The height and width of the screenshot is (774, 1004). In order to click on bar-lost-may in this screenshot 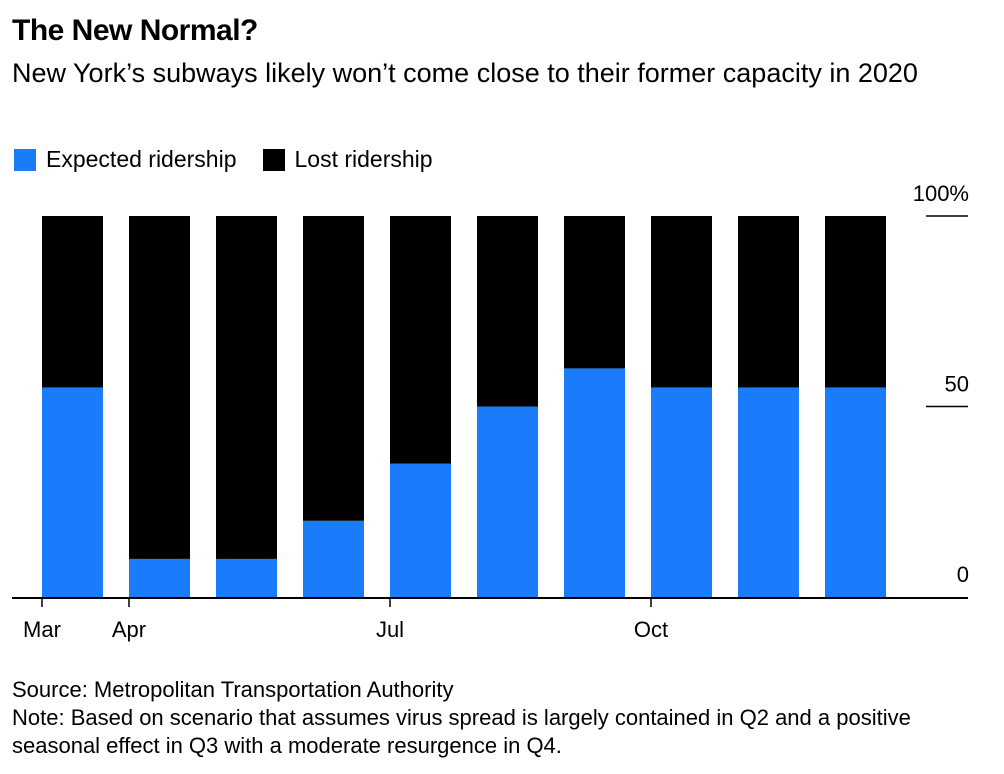, I will do `click(246, 387)`.